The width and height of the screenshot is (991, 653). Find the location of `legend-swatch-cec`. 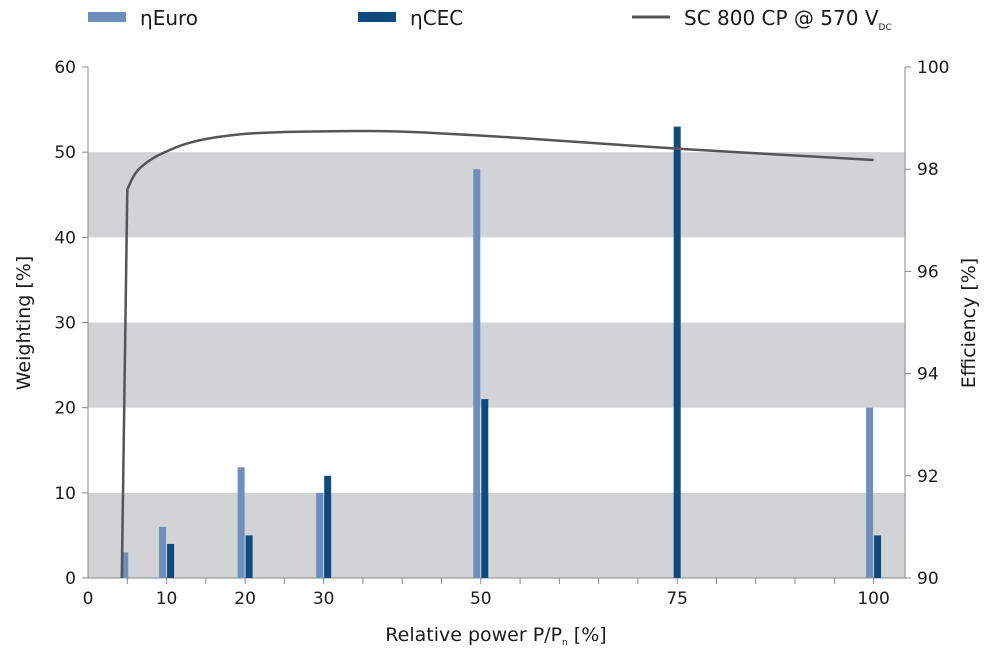

legend-swatch-cec is located at coordinates (377, 17).